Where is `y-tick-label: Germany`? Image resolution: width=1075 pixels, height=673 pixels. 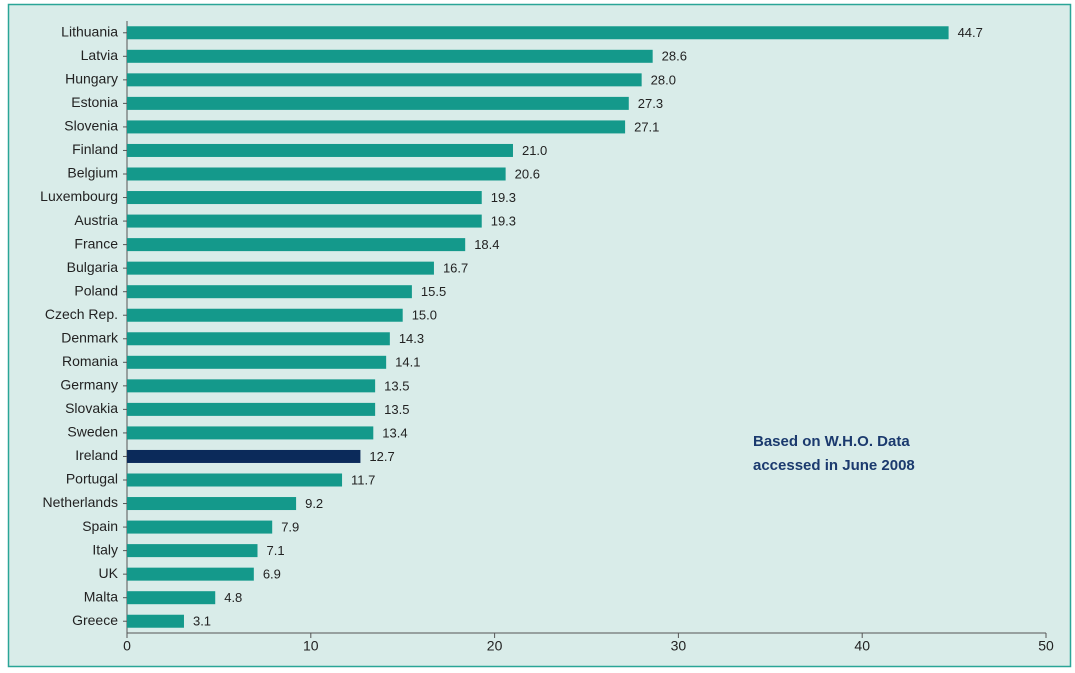 y-tick-label: Germany is located at coordinates (89, 385).